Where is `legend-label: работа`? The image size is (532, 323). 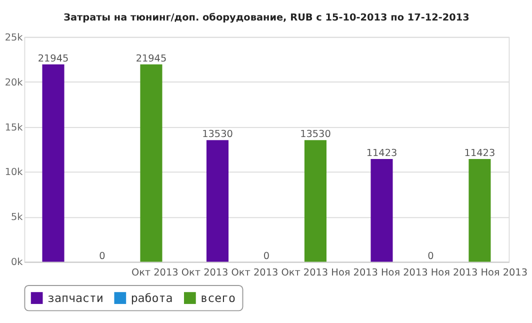 legend-label: работа is located at coordinates (151, 297).